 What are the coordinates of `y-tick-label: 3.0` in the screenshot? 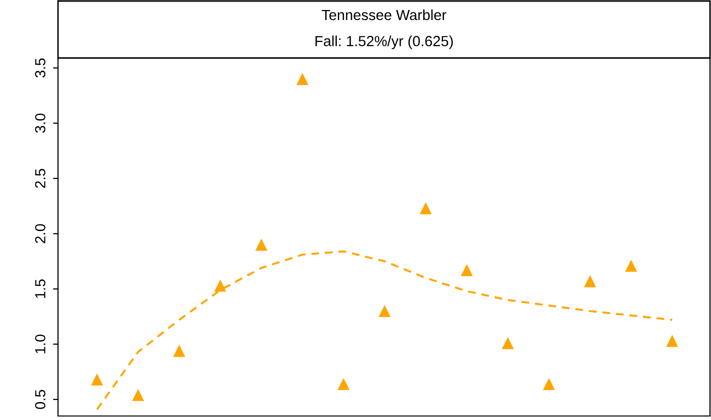 It's located at (40, 123).